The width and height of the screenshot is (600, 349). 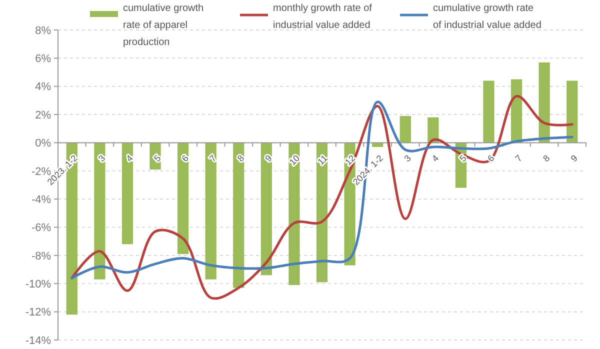 What do you see at coordinates (294, 160) in the screenshot?
I see `x-tick-label: 10` at bounding box center [294, 160].